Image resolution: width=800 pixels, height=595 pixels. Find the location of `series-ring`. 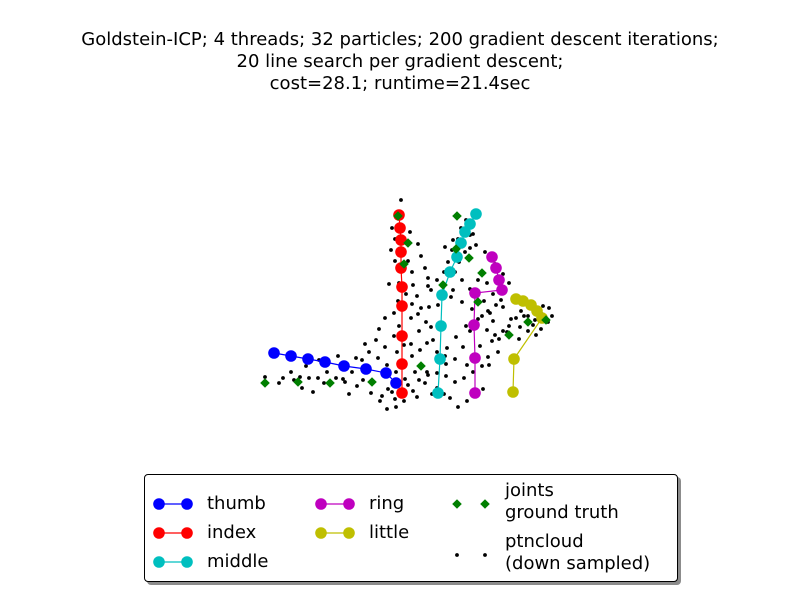

series-ring is located at coordinates (488, 325).